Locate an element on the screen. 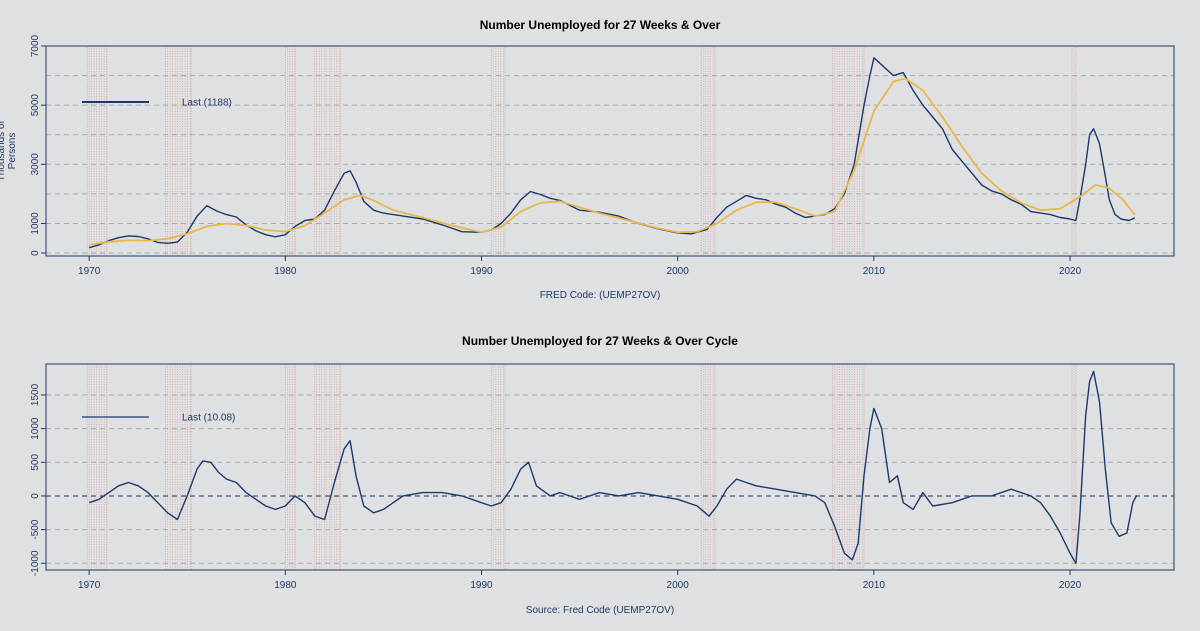  legend-label: Last (10.08) is located at coordinates (208, 418).